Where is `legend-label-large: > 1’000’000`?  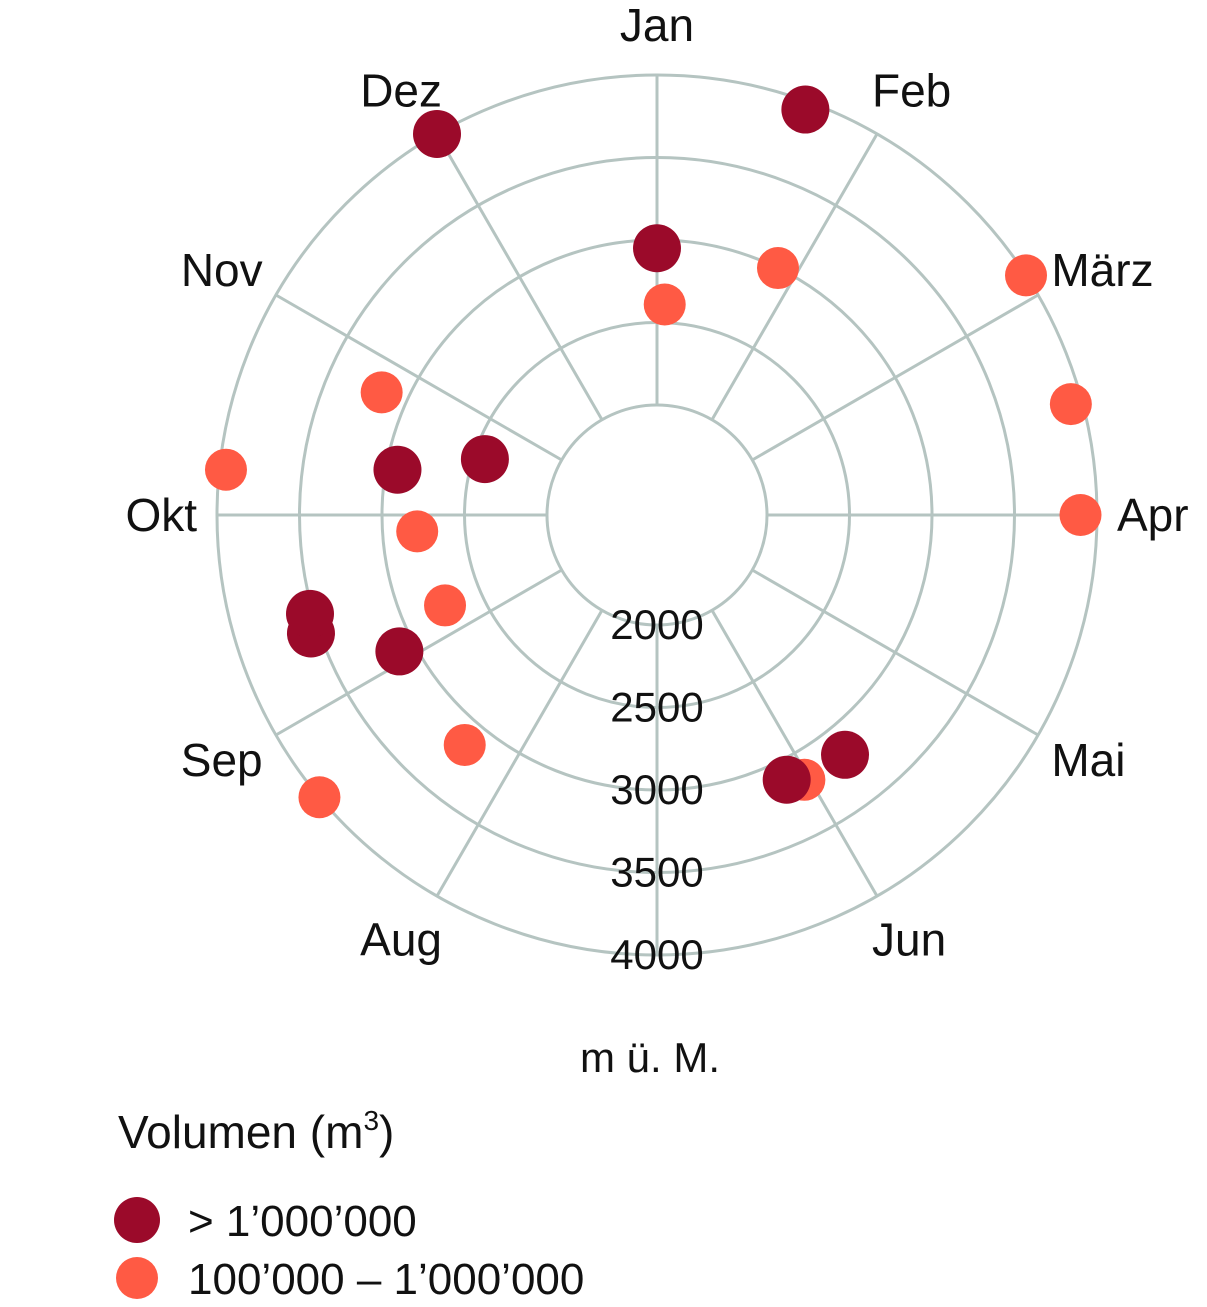
legend-label-large: > 1’000’000 is located at coordinates (302, 1221).